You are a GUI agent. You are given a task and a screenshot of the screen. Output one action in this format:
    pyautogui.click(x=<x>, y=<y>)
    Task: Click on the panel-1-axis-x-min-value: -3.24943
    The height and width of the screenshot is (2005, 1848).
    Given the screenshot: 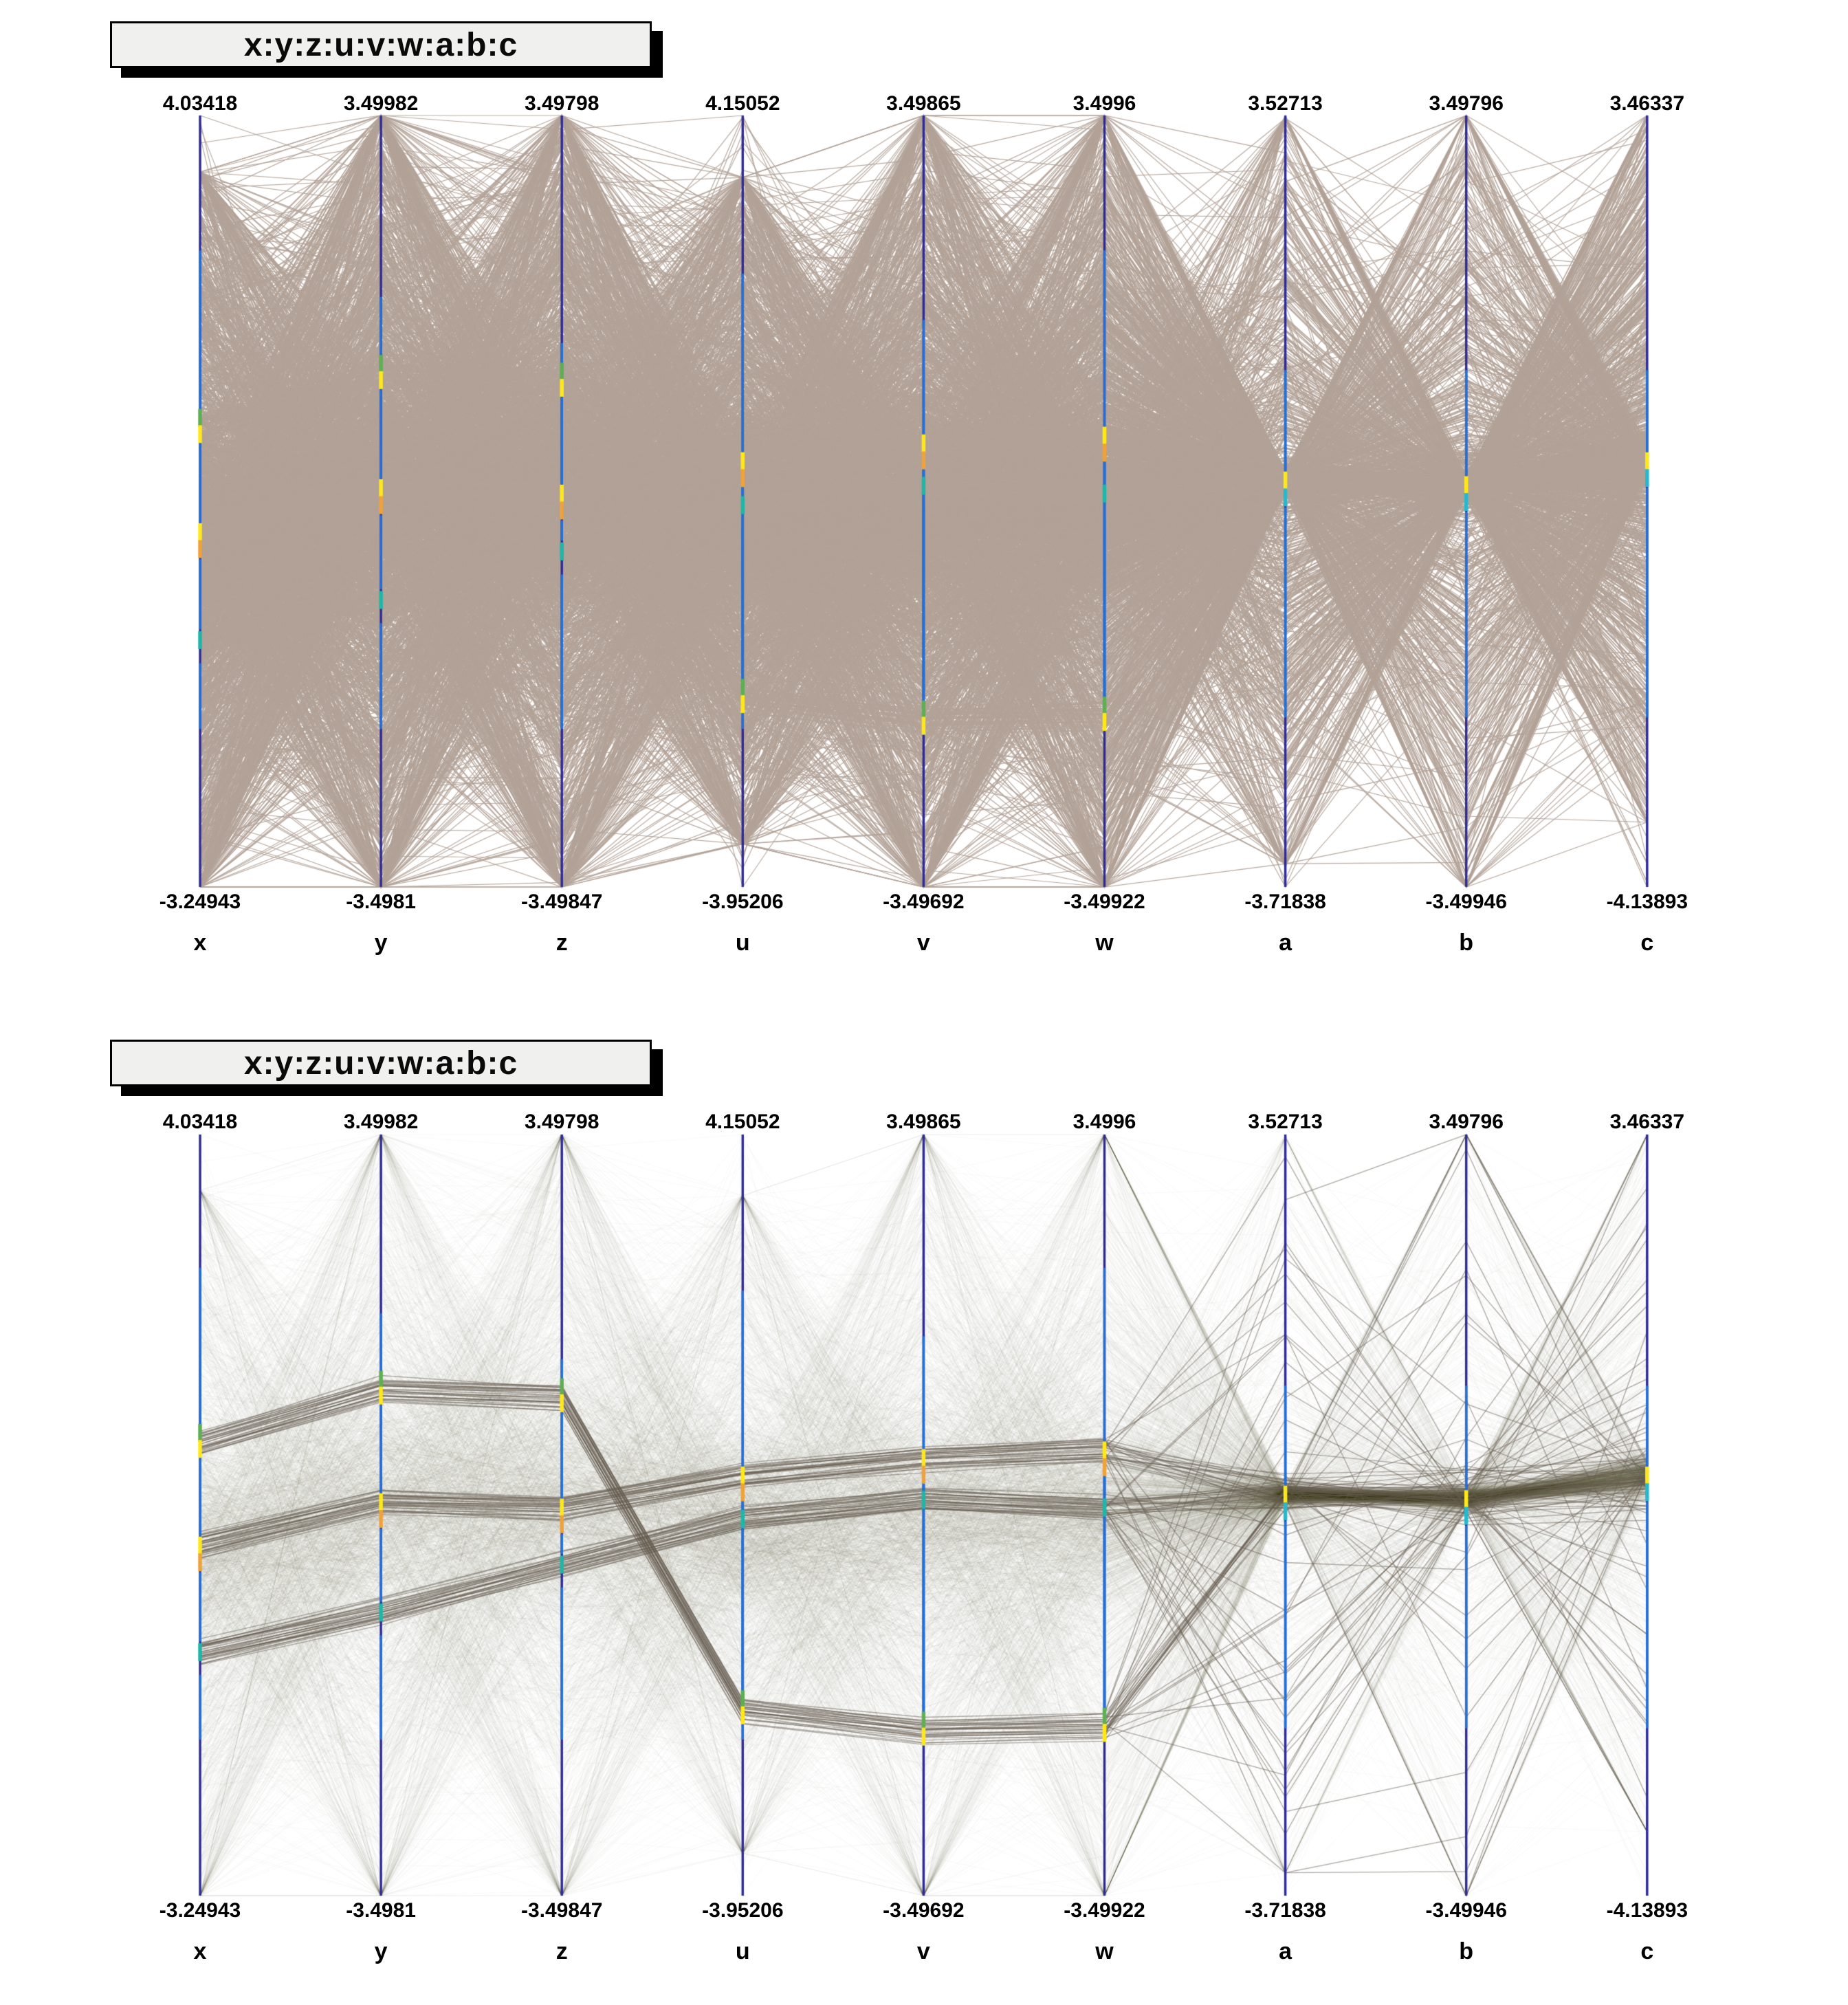 What is the action you would take?
    pyautogui.click(x=200, y=901)
    